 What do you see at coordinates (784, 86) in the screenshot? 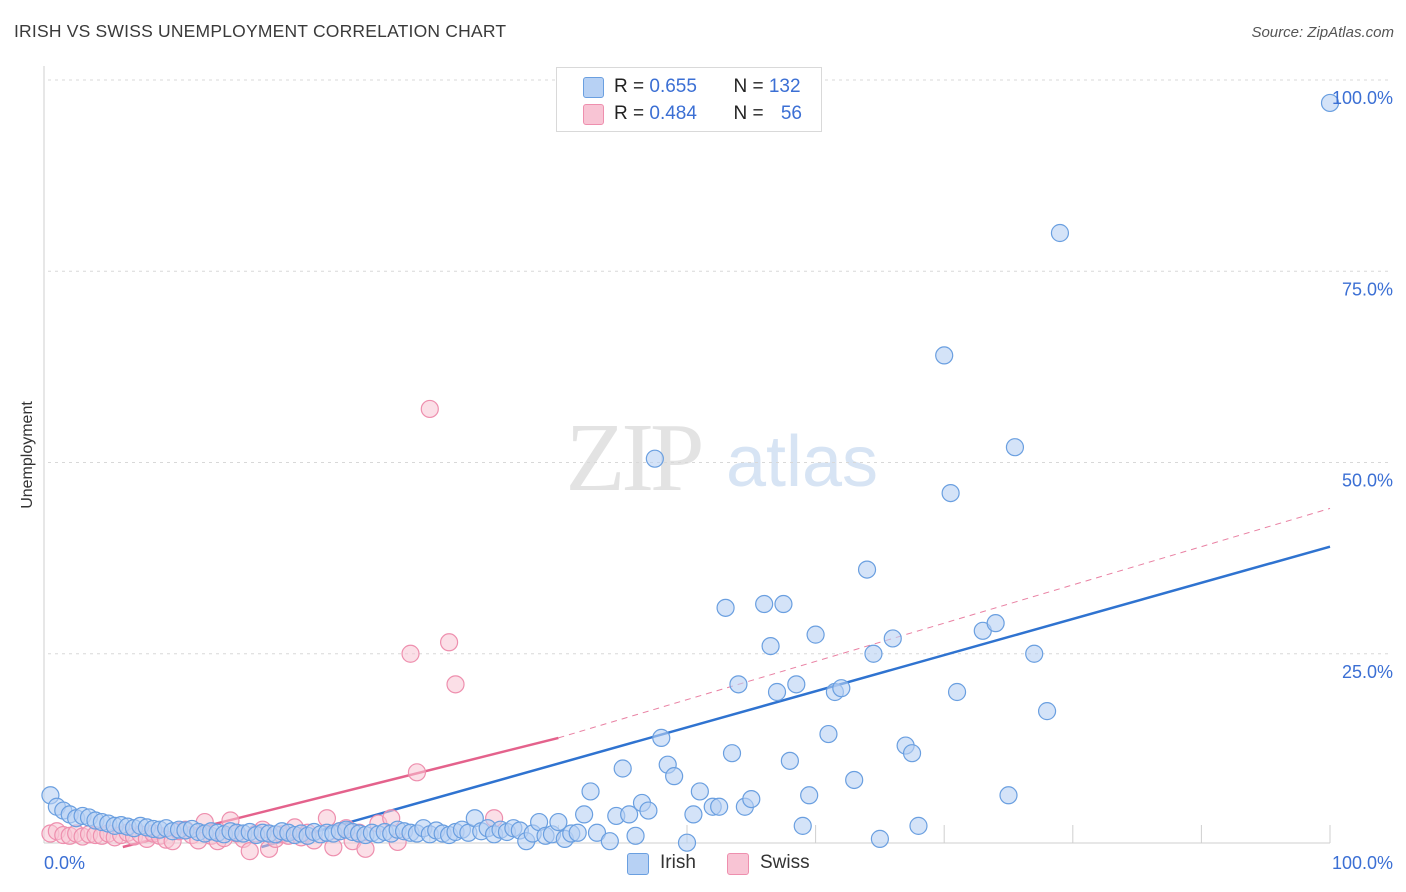
I see `legend-irish-n-value: 132` at bounding box center [784, 86].